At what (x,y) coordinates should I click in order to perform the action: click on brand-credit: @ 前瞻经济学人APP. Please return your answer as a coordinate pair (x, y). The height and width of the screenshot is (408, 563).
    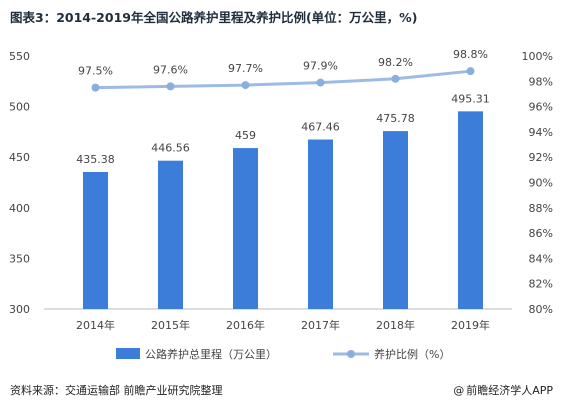
    Looking at the image, I should click on (503, 390).